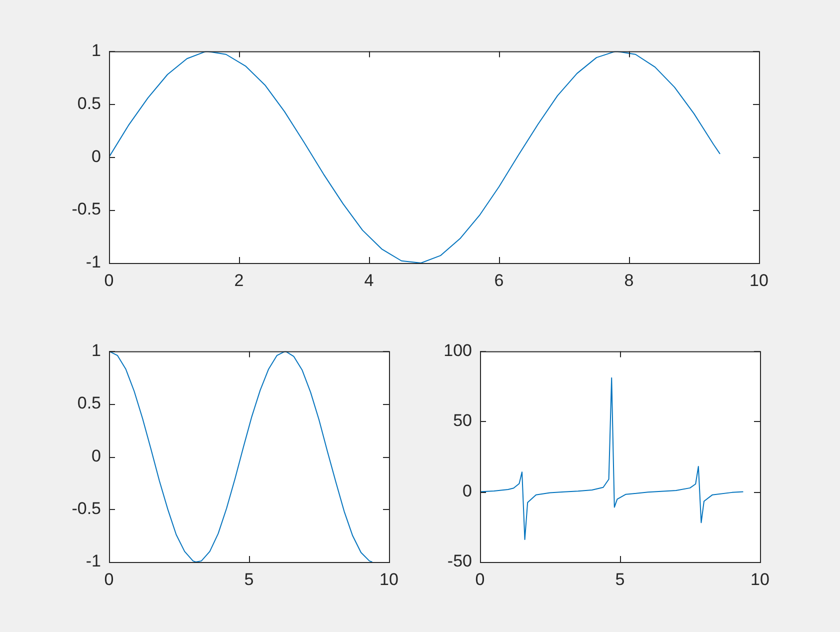  Describe the element at coordinates (462, 420) in the screenshot. I see `y-tick-label: 50` at that location.